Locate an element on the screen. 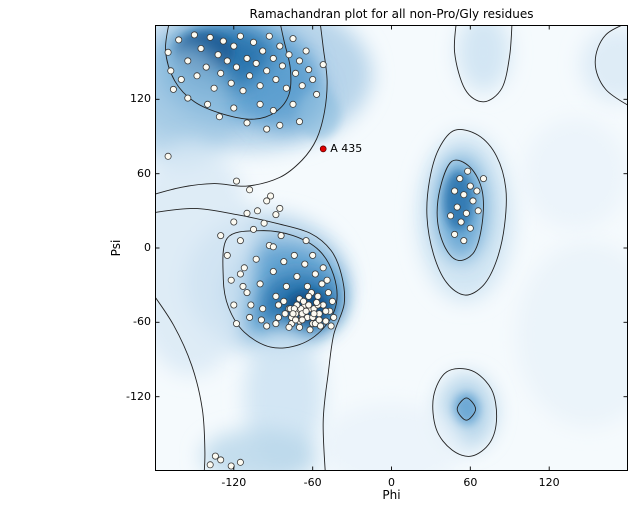 This screenshot has height=526, width=641. annotation-layer: A 435 is located at coordinates (340, 148).